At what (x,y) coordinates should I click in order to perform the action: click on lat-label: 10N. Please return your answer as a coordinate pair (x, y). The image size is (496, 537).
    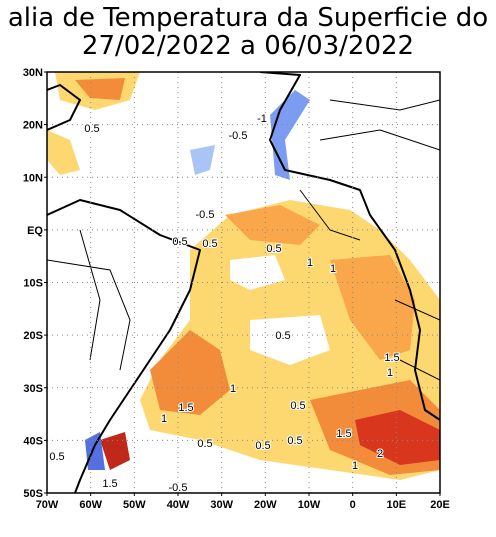
    Looking at the image, I should click on (33, 178).